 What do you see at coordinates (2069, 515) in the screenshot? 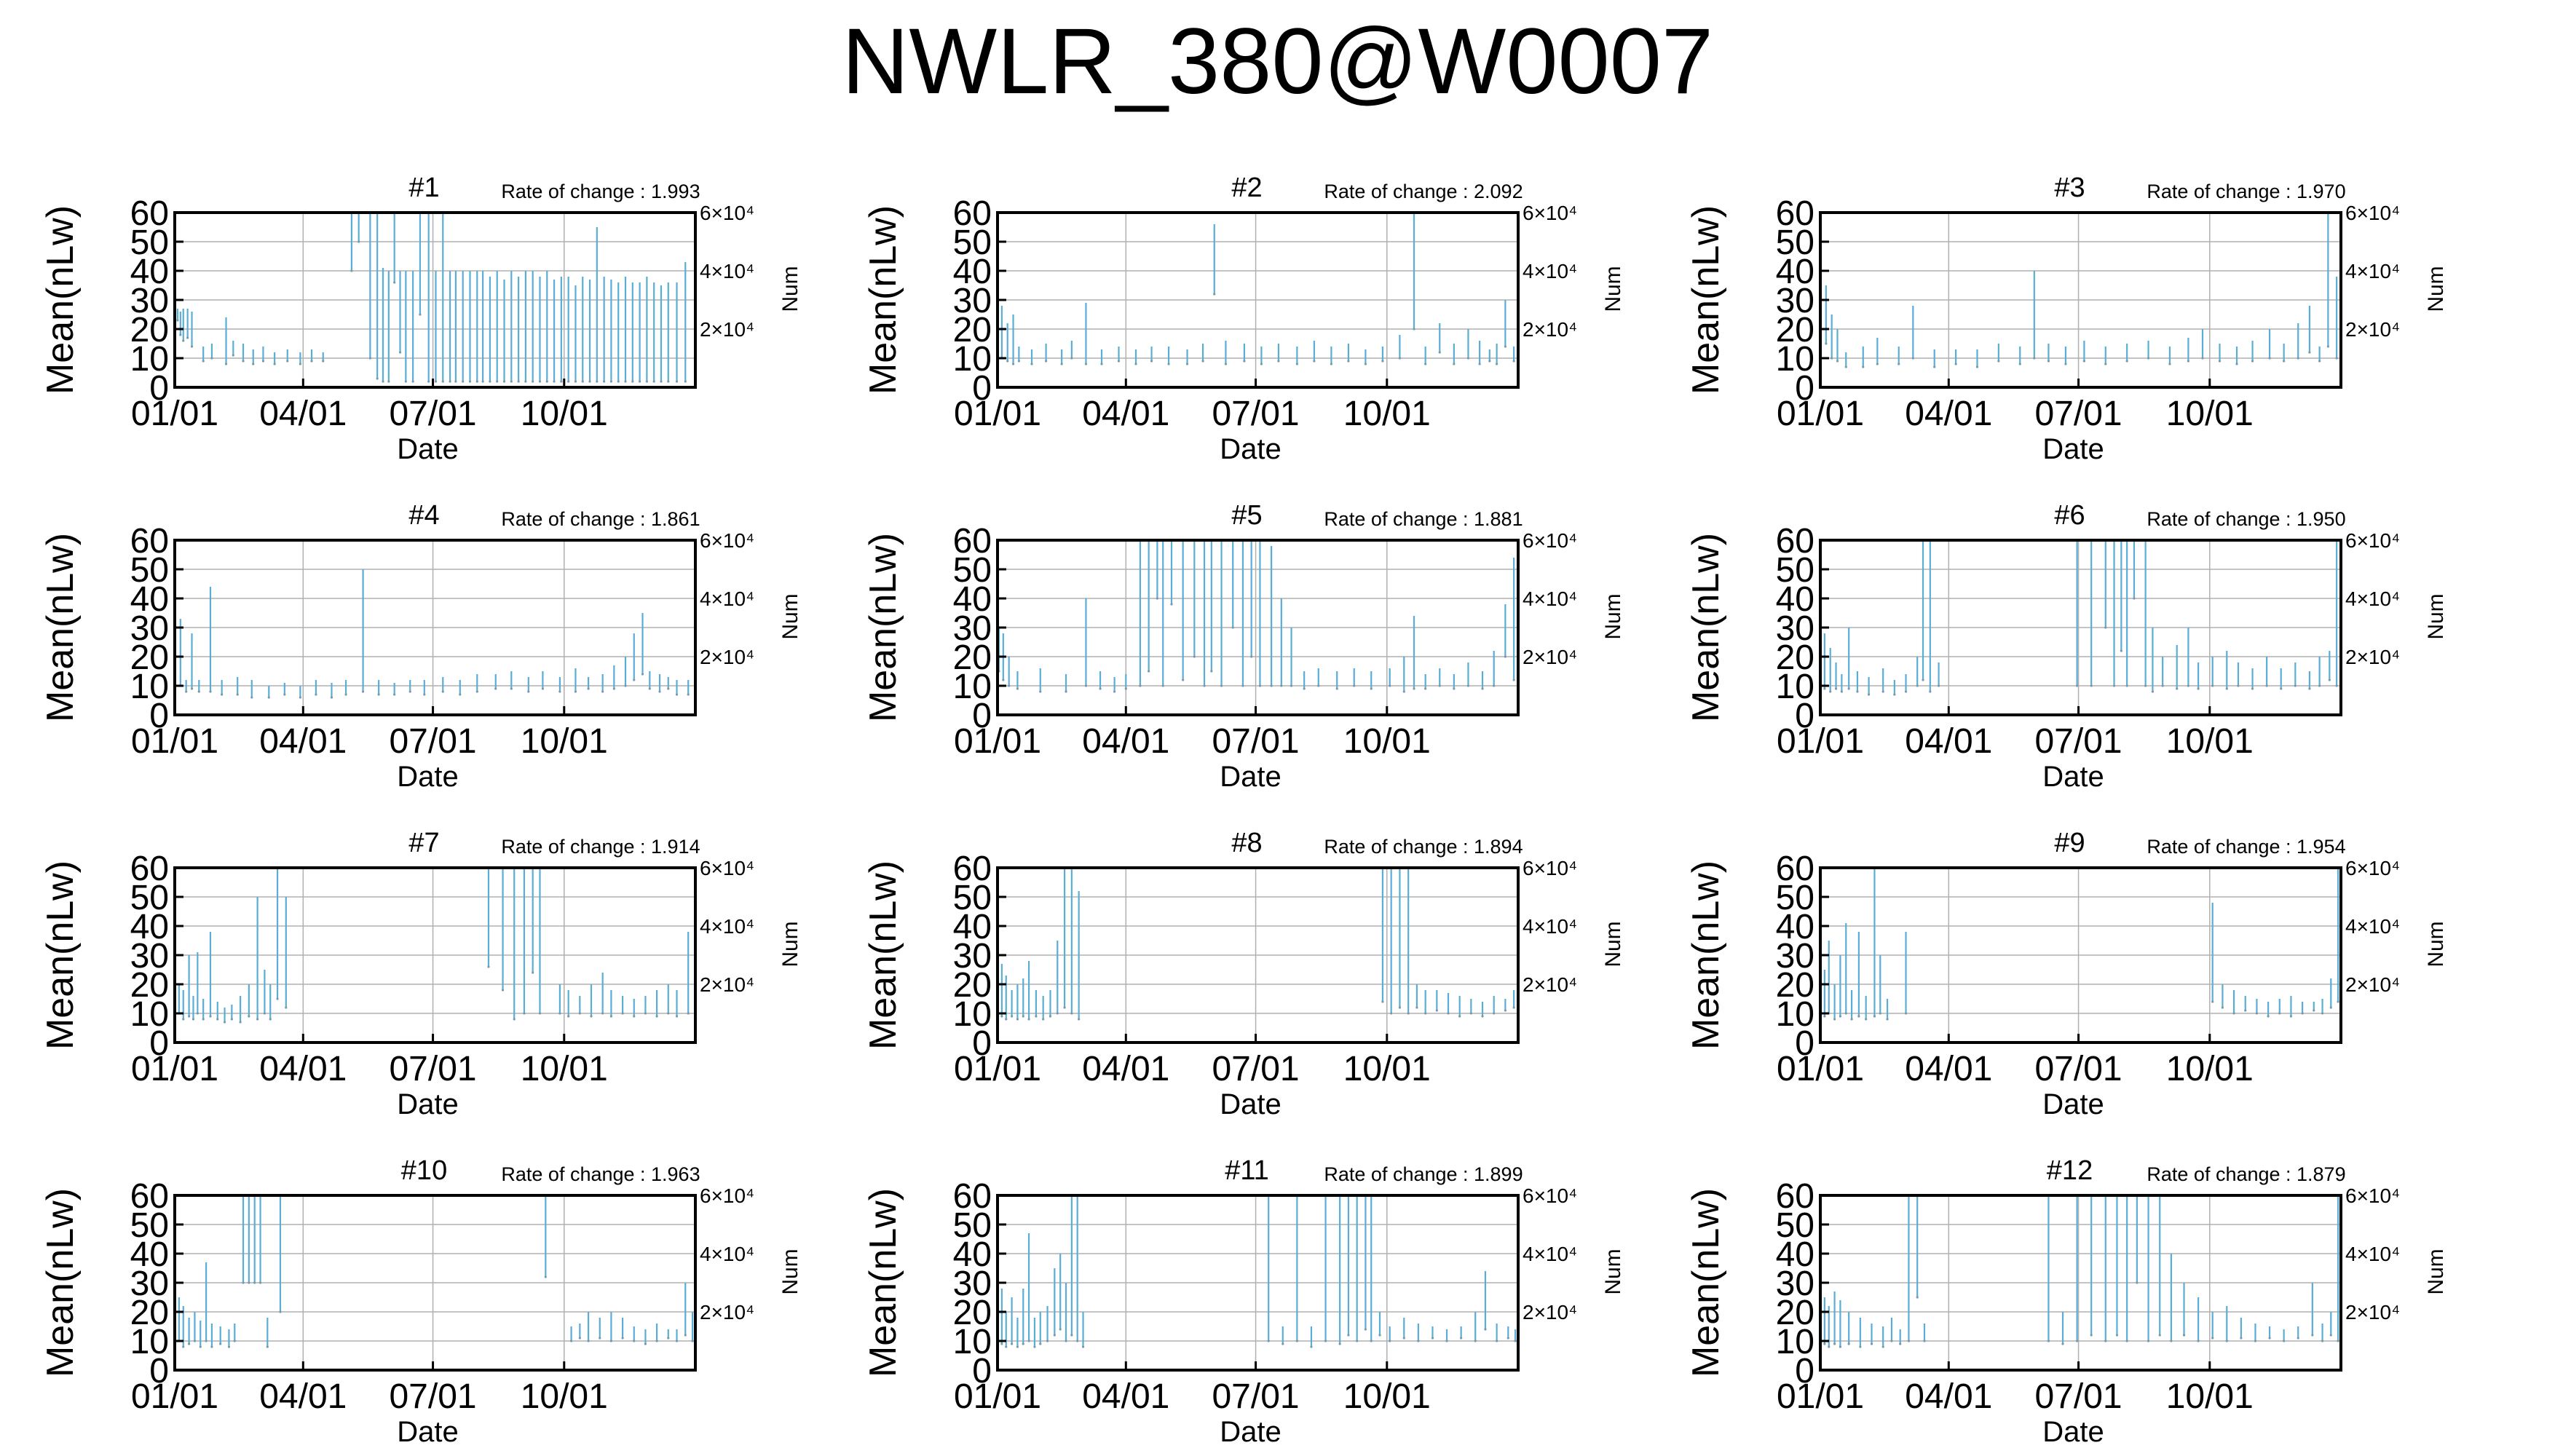
I see `panel-title: #6` at bounding box center [2069, 515].